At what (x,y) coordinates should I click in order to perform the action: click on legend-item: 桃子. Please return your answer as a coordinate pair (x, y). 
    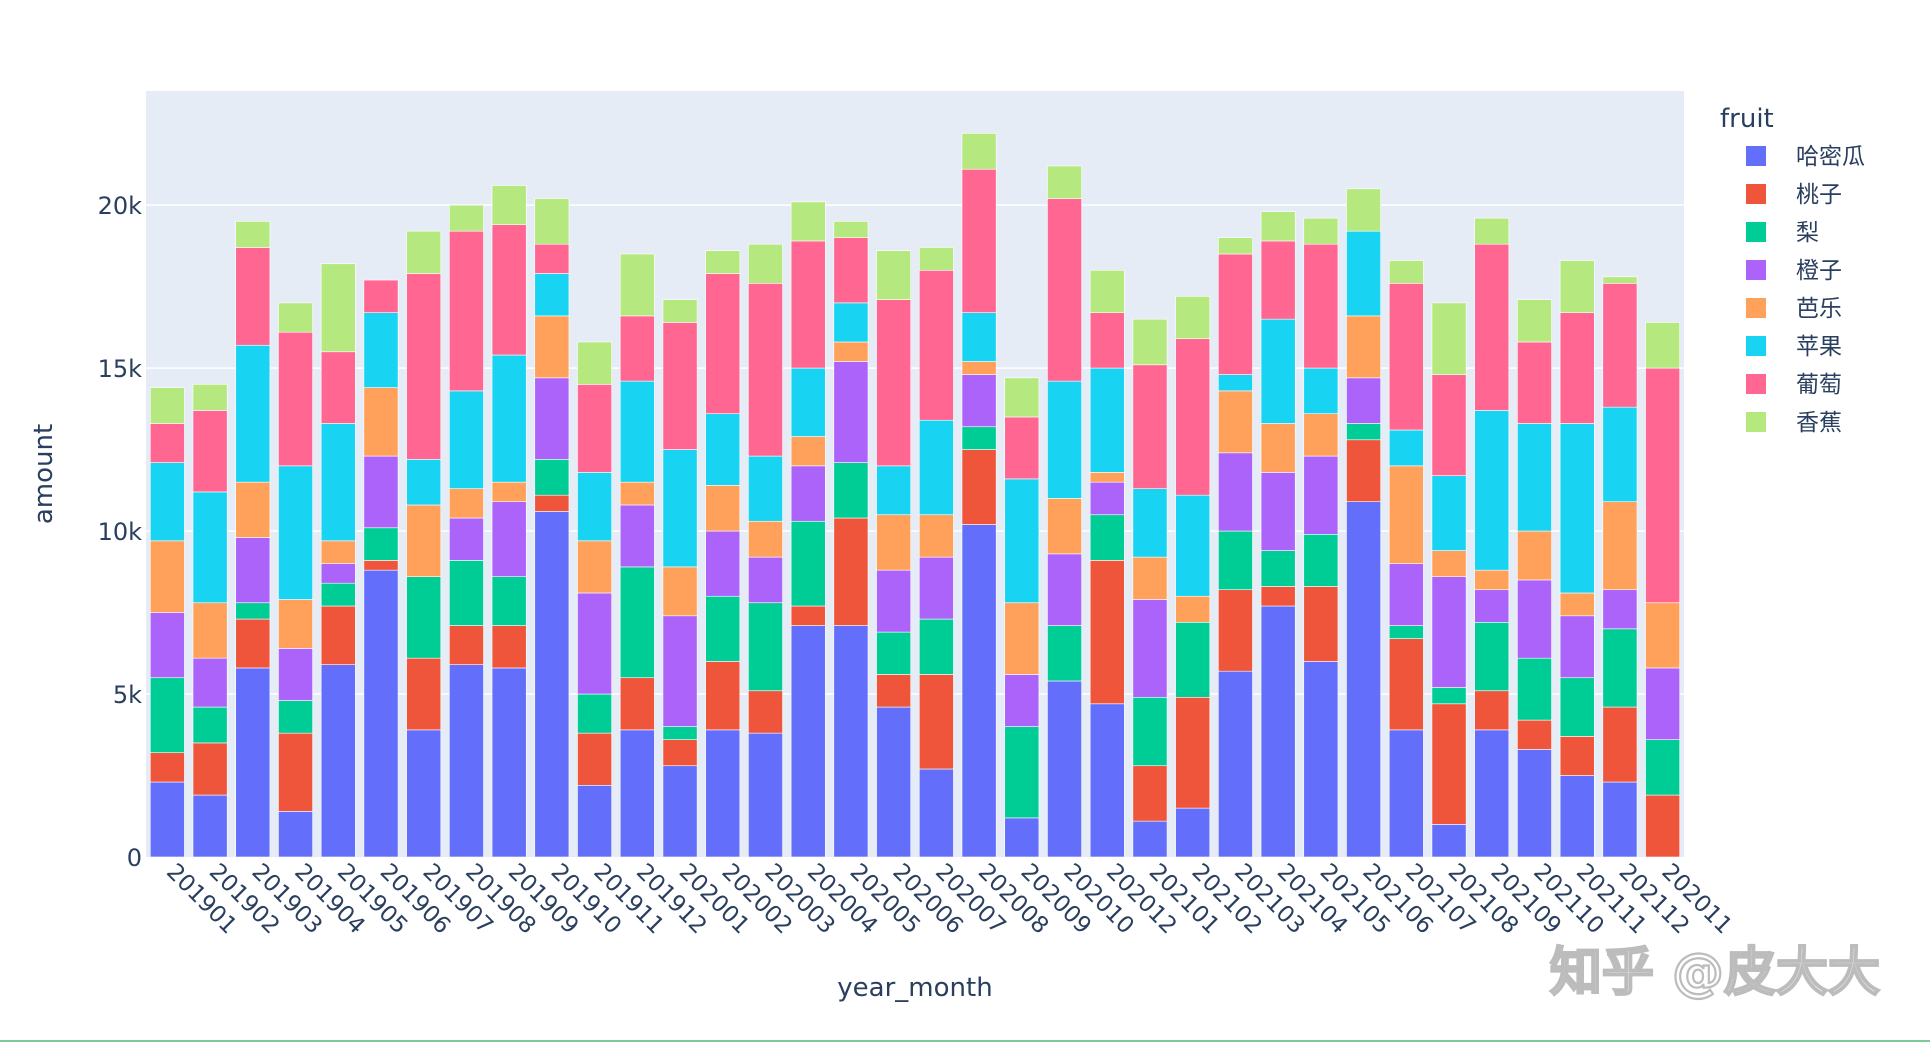
    Looking at the image, I should click on (1794, 195).